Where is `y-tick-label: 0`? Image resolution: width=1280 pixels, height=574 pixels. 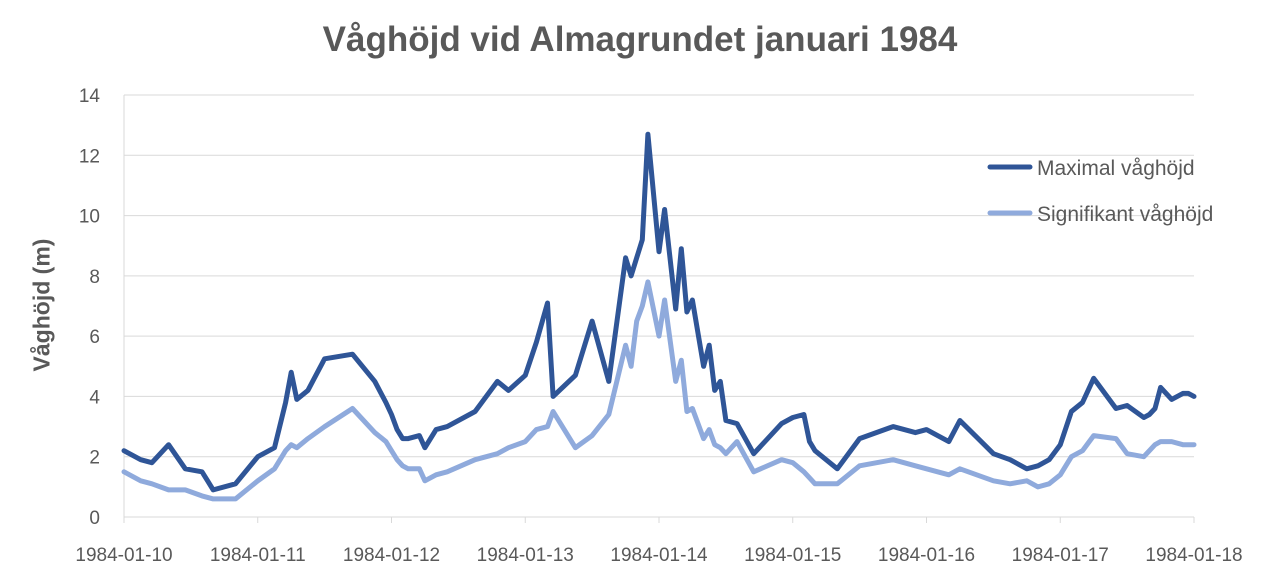
y-tick-label: 0 is located at coordinates (94, 518).